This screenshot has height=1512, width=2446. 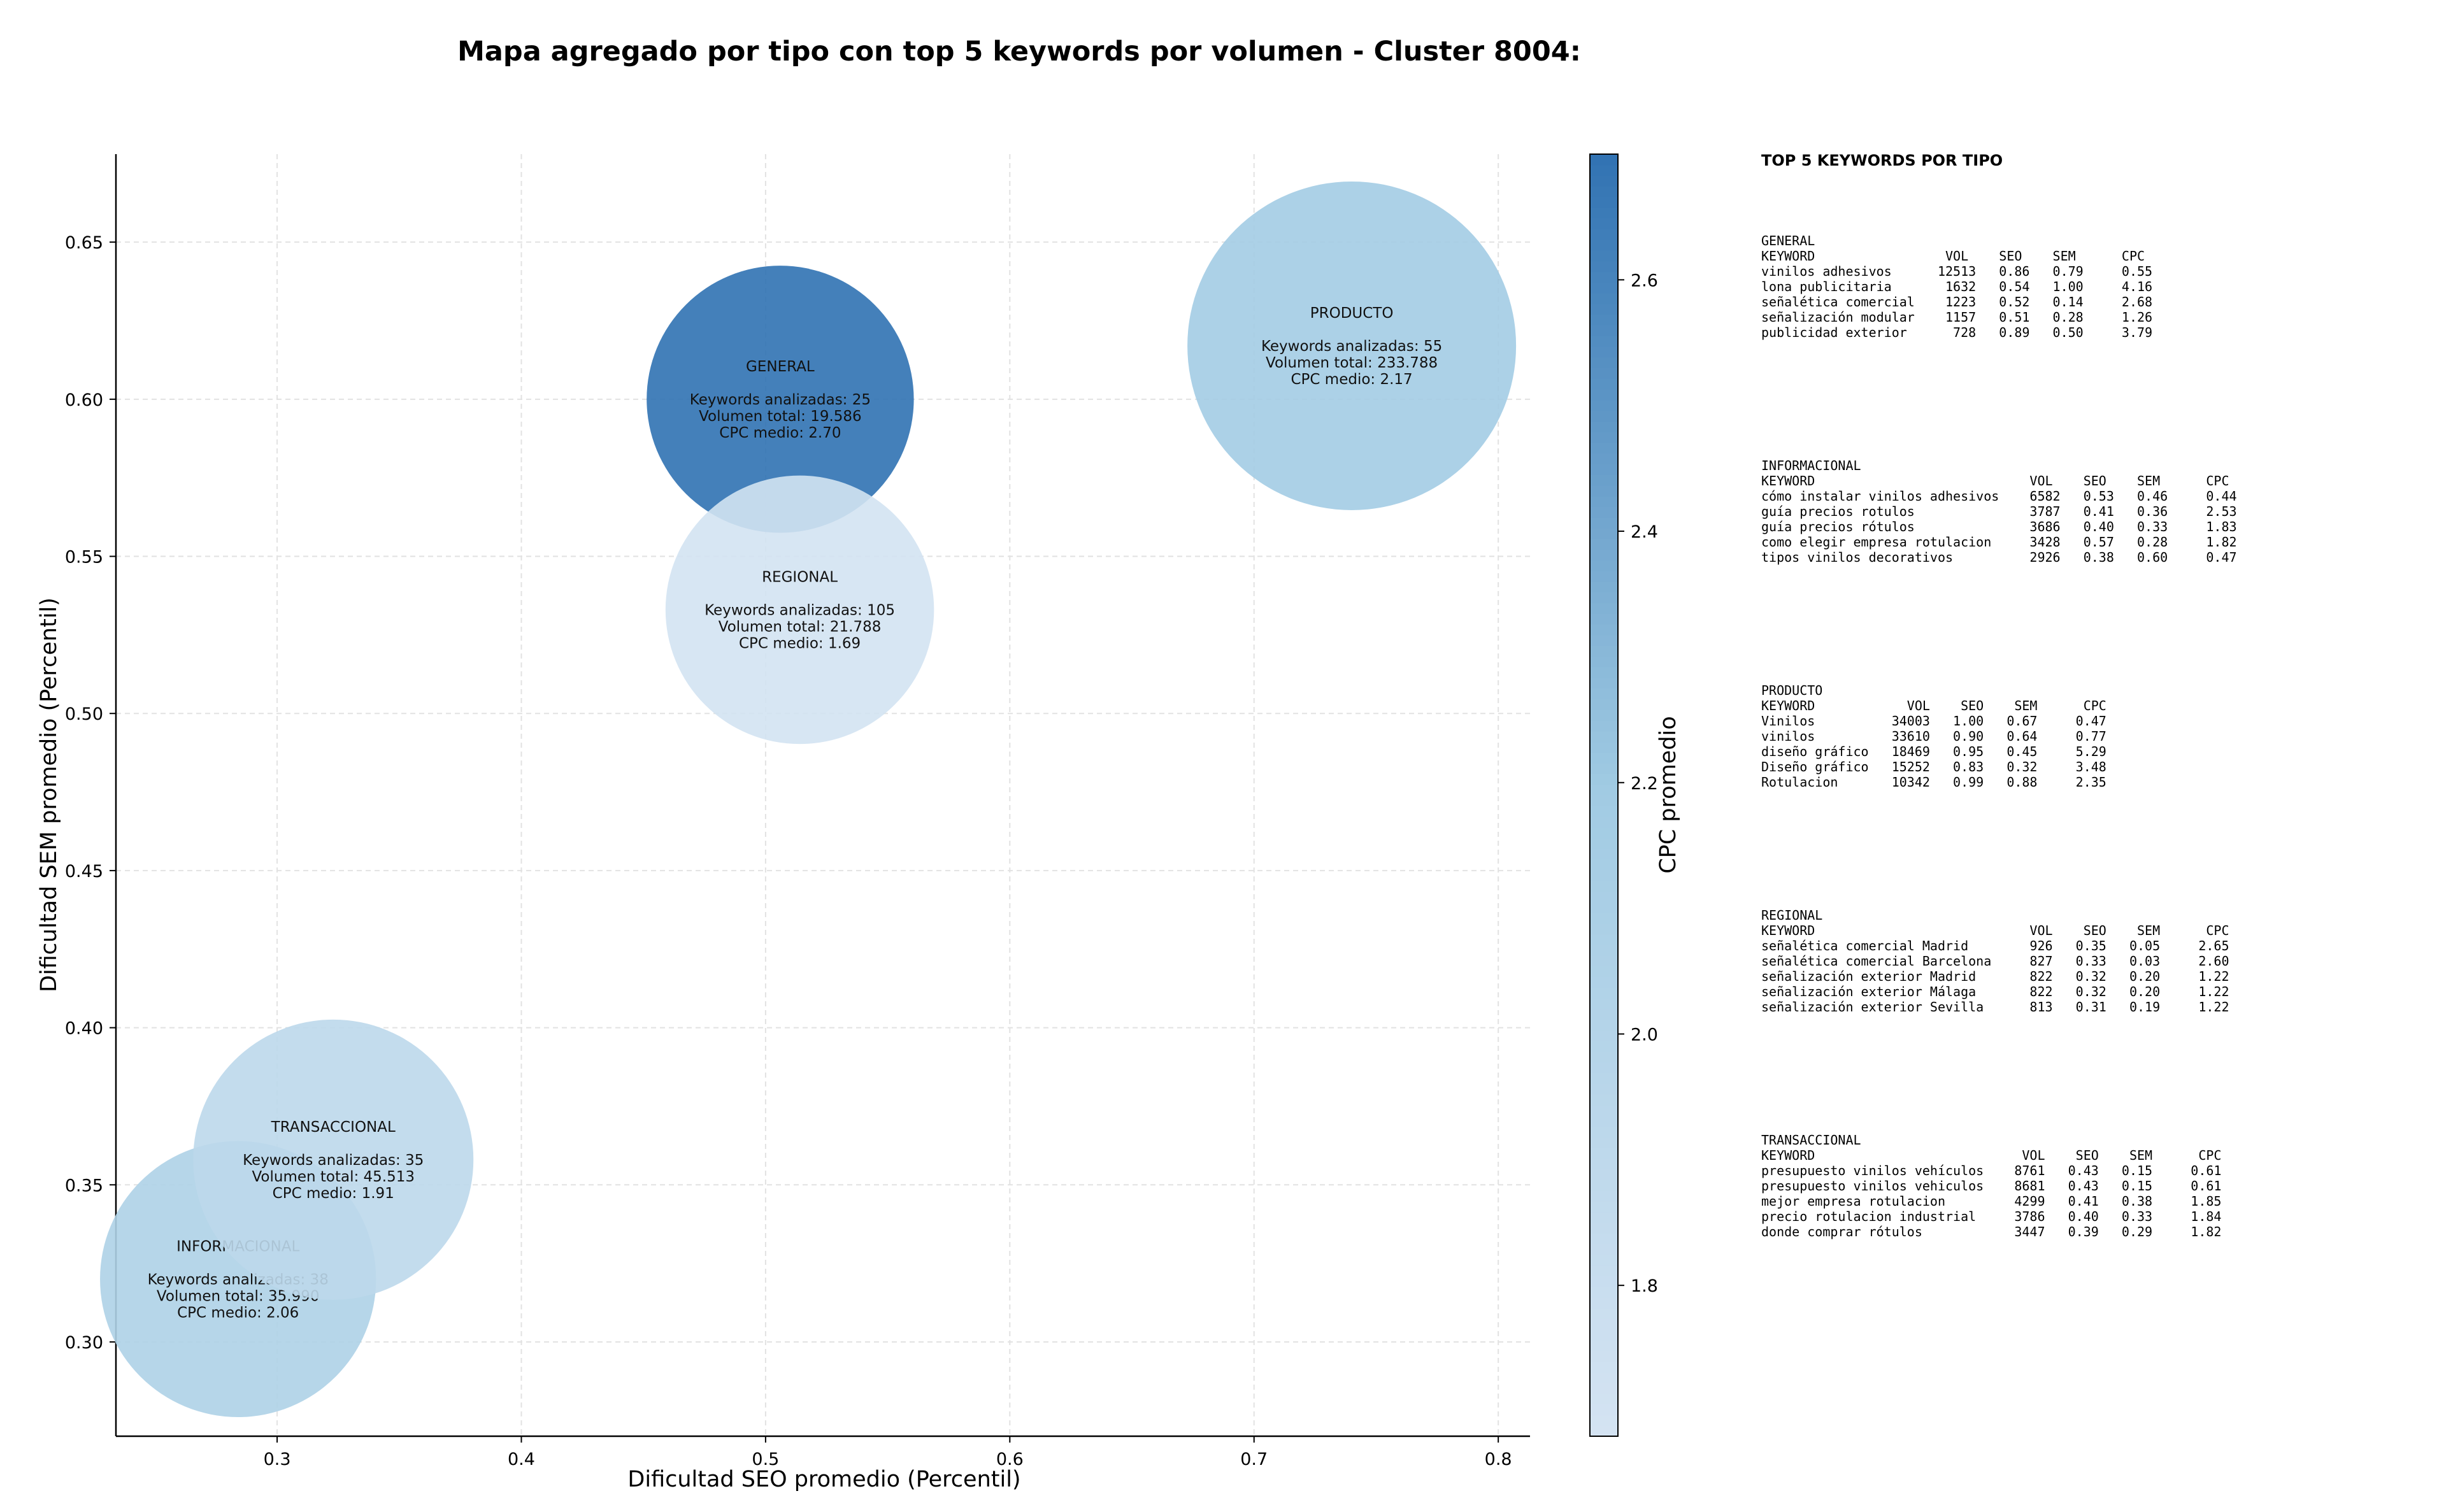 I want to click on x-tick-label: 0.3, so click(x=277, y=1459).